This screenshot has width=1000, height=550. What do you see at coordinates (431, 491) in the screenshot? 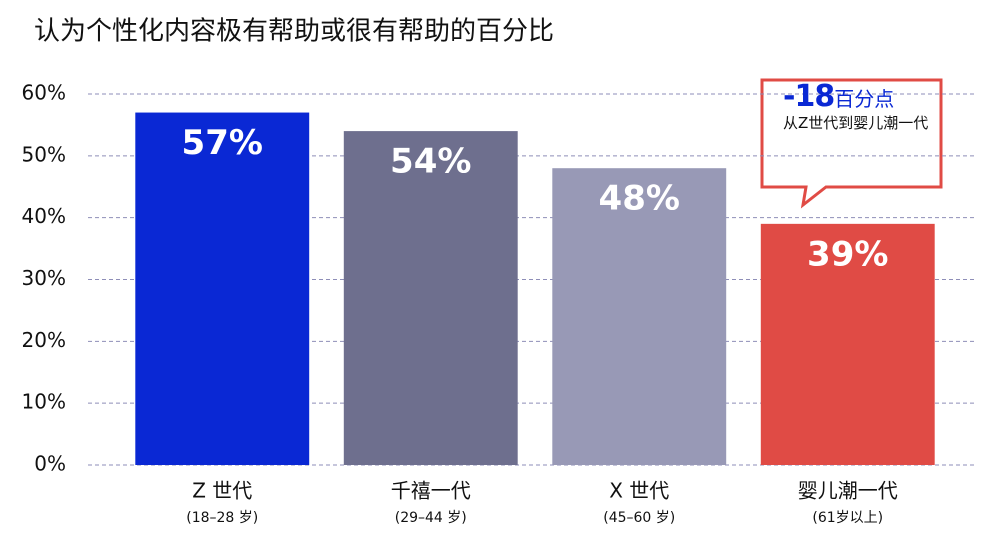
I see `x-tick-label: 千禧一代` at bounding box center [431, 491].